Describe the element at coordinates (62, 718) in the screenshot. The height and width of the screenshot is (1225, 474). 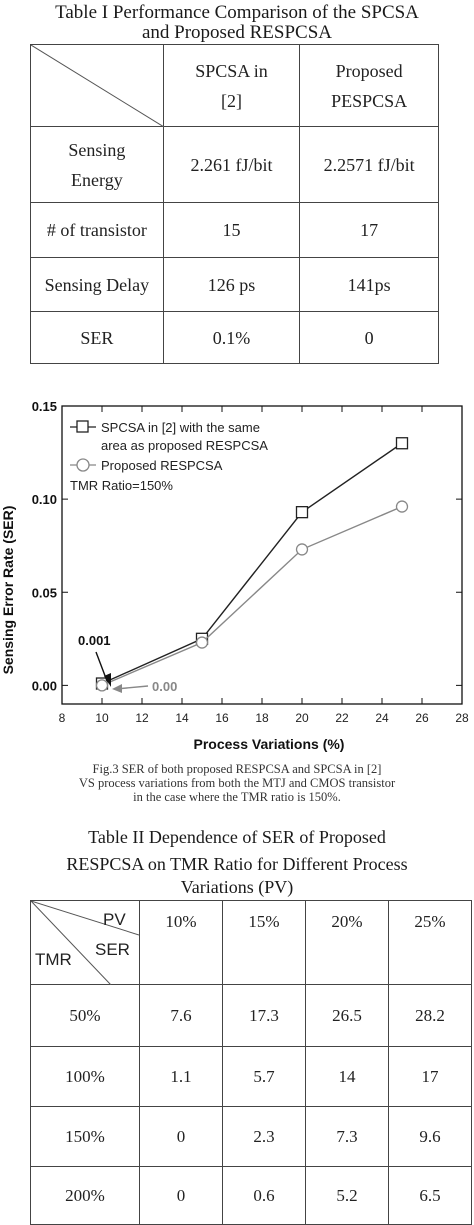
I see `x-tick-label: 8` at that location.